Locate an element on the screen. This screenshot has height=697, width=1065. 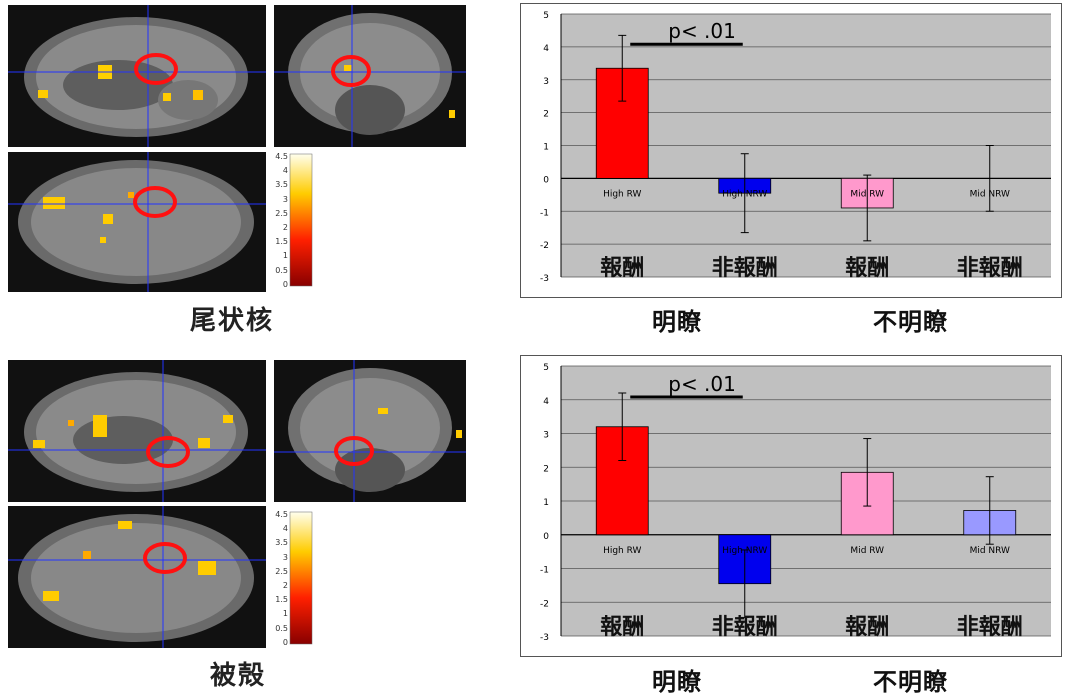
brain-axial-bottom is located at coordinates (137, 577).